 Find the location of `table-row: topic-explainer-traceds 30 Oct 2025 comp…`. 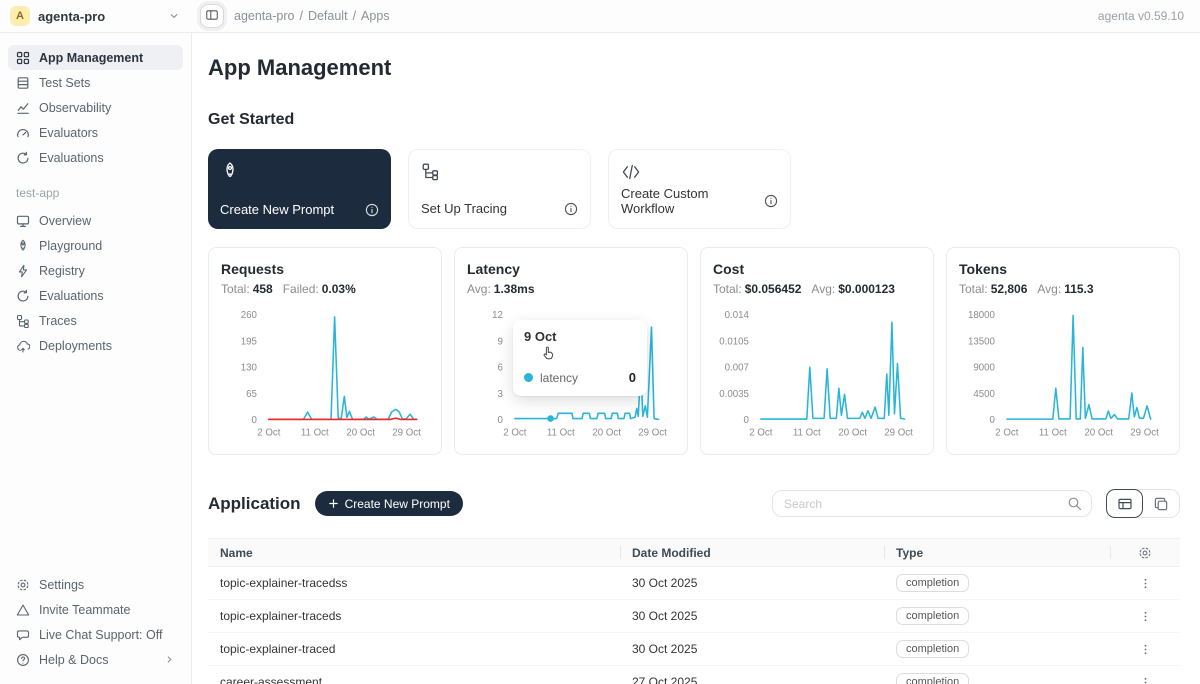

table-row: topic-explainer-traceds 30 Oct 2025 comp… is located at coordinates (694, 616).